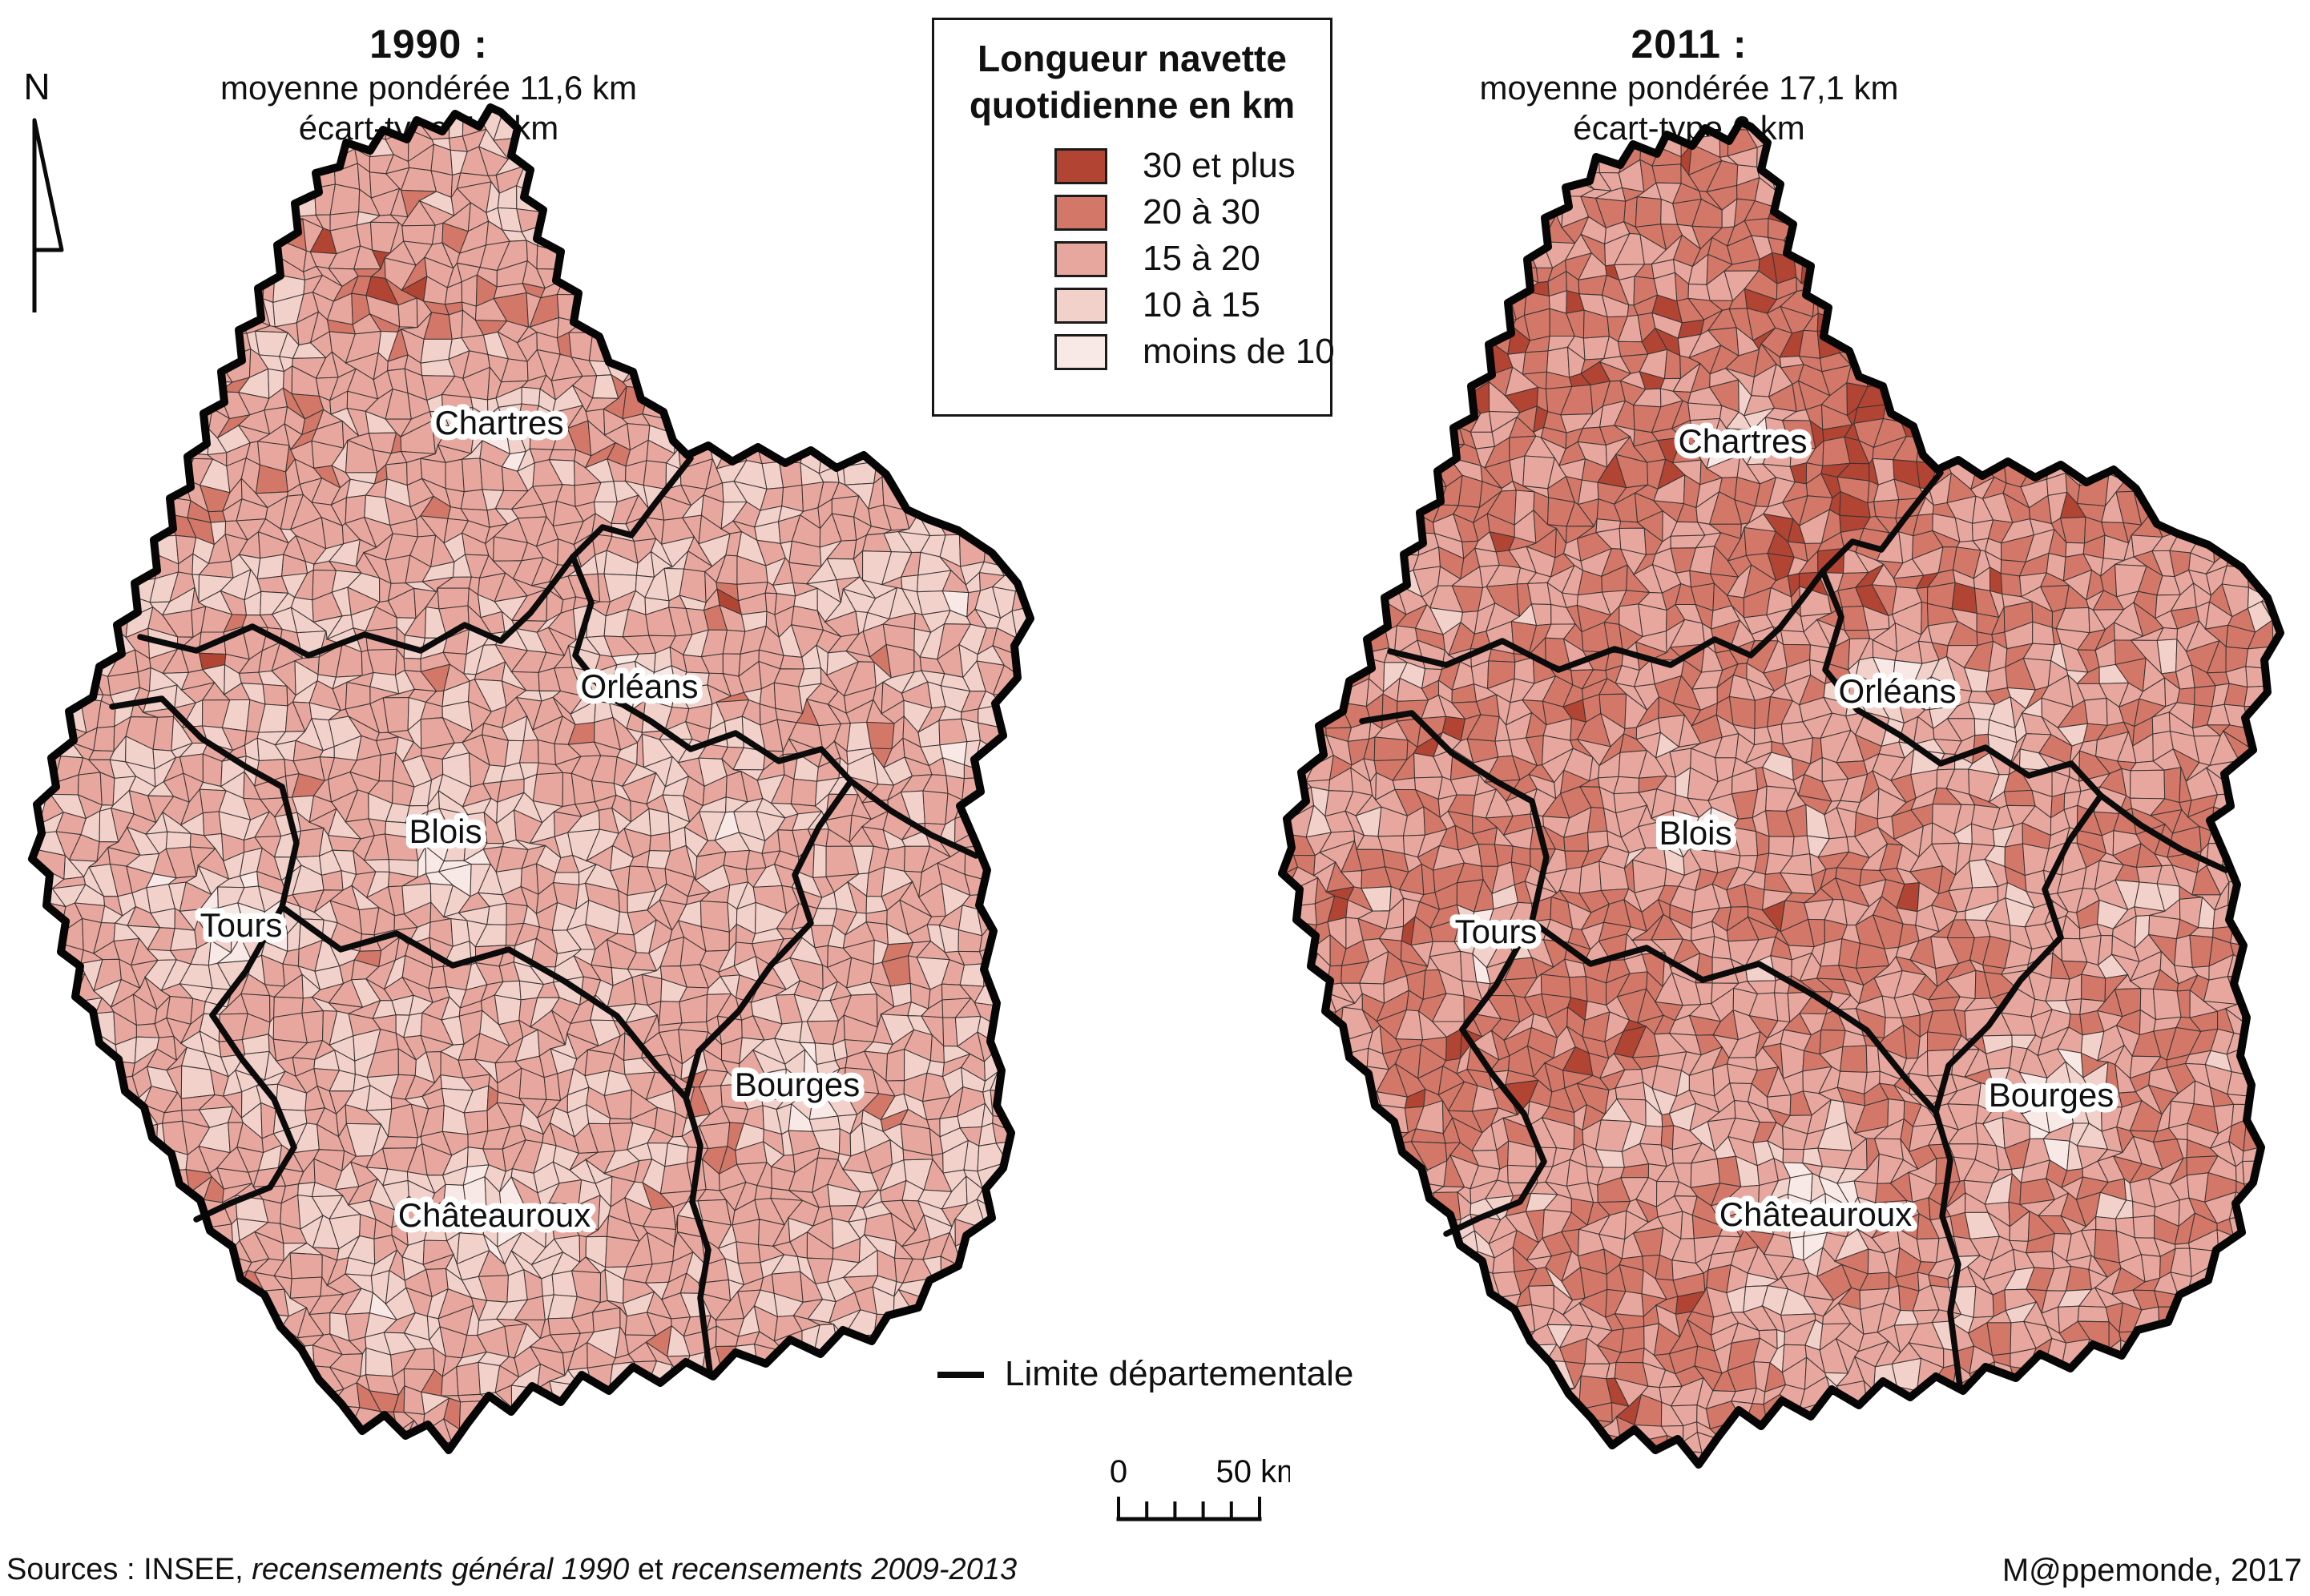 The width and height of the screenshot is (2310, 1596). What do you see at coordinates (1202, 258) in the screenshot?
I see `legend-class-label: 15 à 20` at bounding box center [1202, 258].